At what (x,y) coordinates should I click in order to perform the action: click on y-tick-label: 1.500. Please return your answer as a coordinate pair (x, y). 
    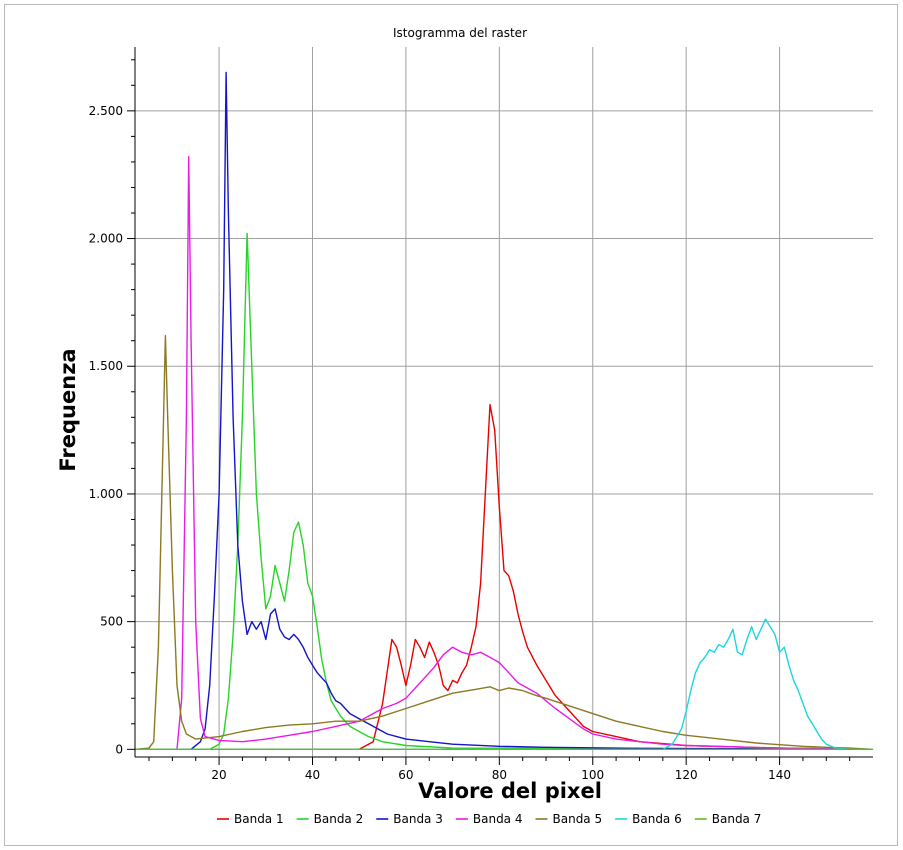
    Looking at the image, I should click on (106, 366).